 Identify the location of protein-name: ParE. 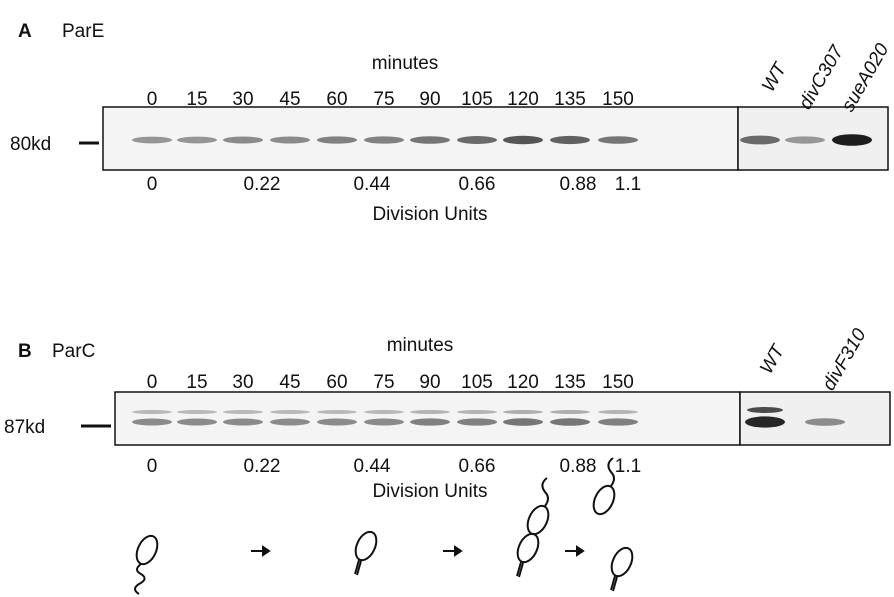
(83, 31).